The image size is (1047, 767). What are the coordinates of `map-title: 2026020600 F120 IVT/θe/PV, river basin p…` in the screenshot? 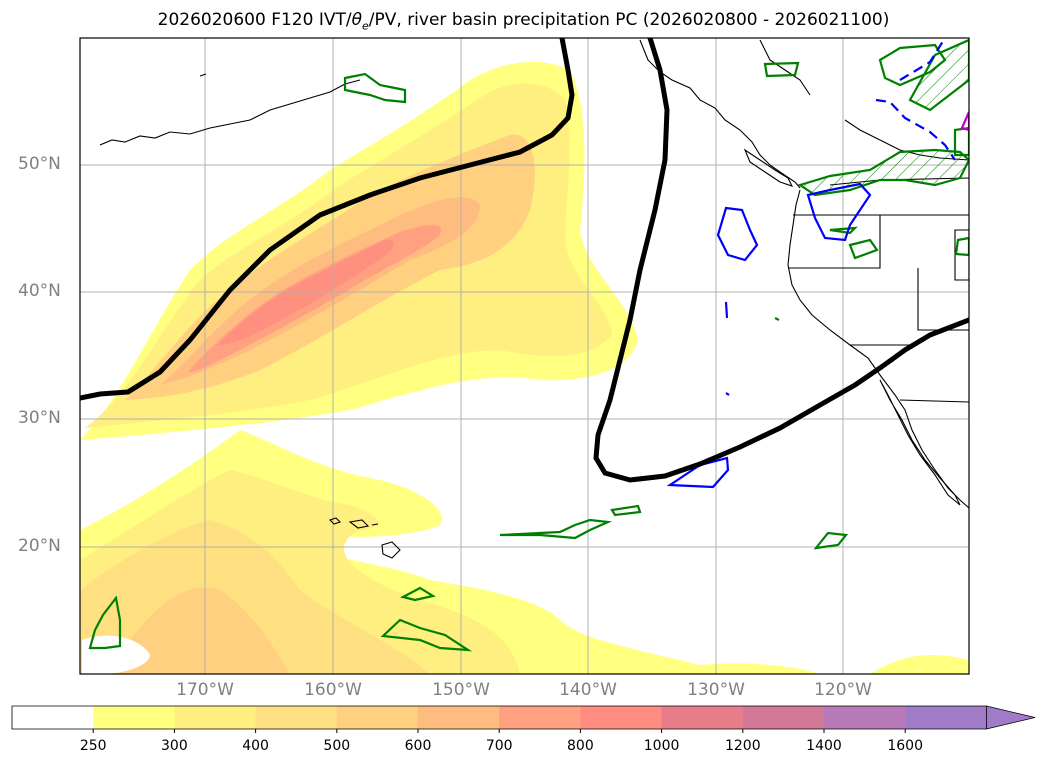 It's located at (523, 21).